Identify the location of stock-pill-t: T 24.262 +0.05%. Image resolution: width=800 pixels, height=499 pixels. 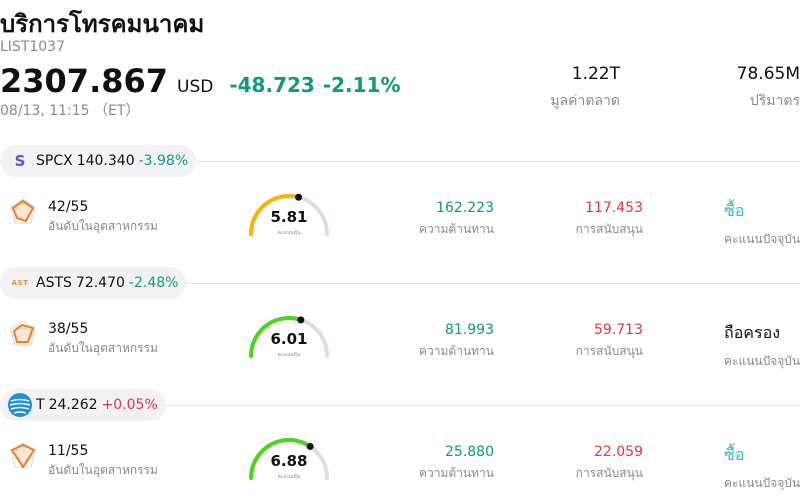
(83, 405).